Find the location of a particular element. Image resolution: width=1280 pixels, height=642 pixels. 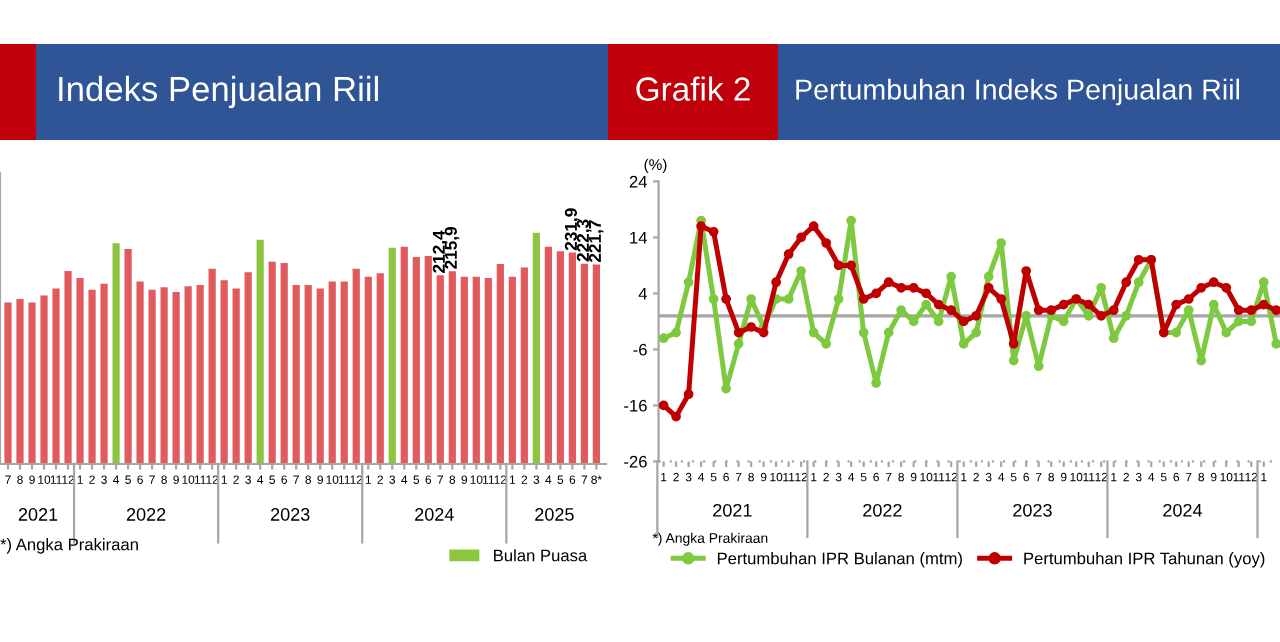

chart-subtitle: Pertumbuhan Indeks Penjualan Riil is located at coordinates (1018, 92).